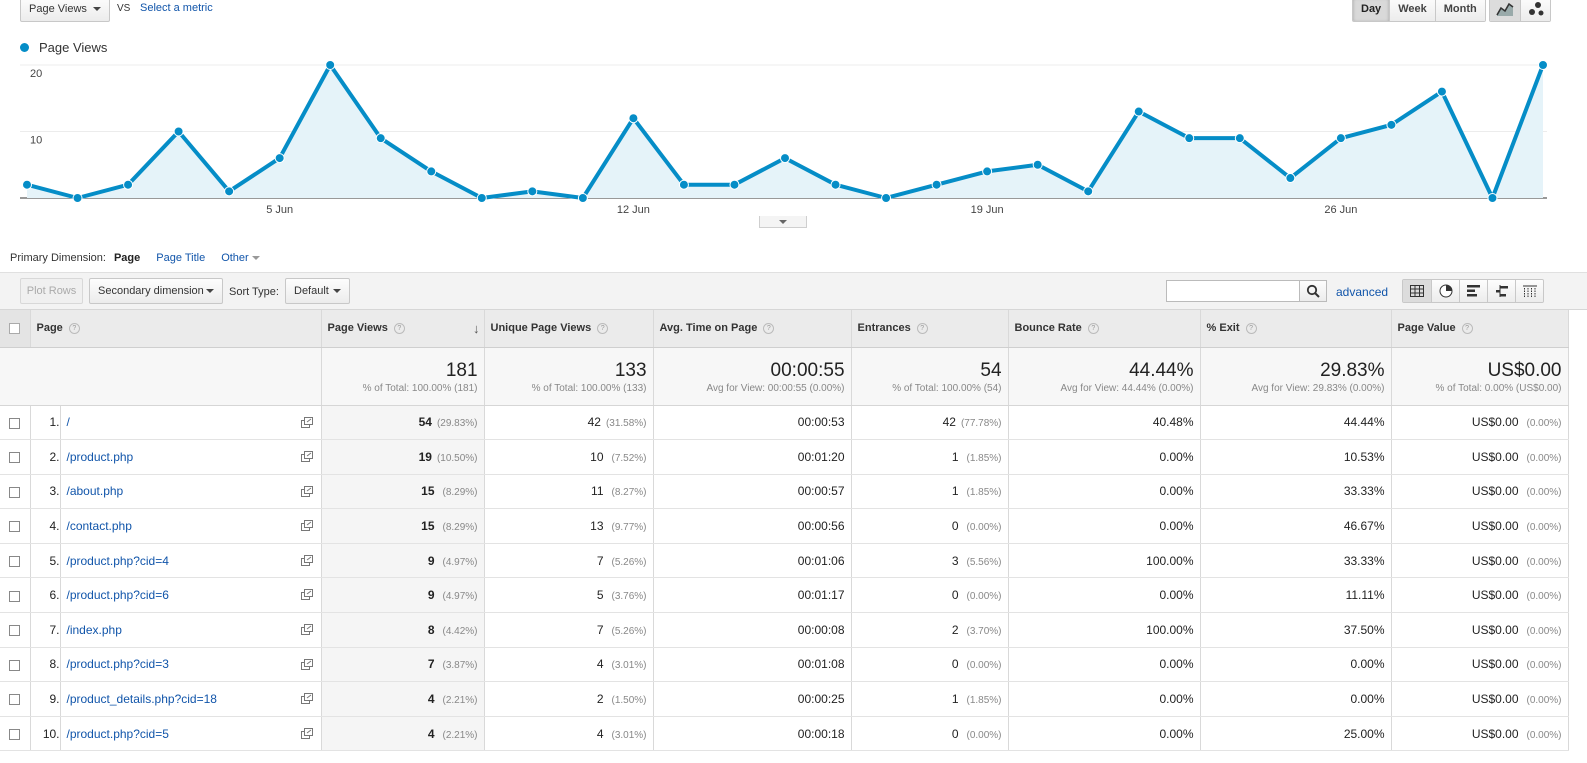 The width and height of the screenshot is (1587, 763). What do you see at coordinates (94, 629) in the screenshot?
I see `page-link: /index.php` at bounding box center [94, 629].